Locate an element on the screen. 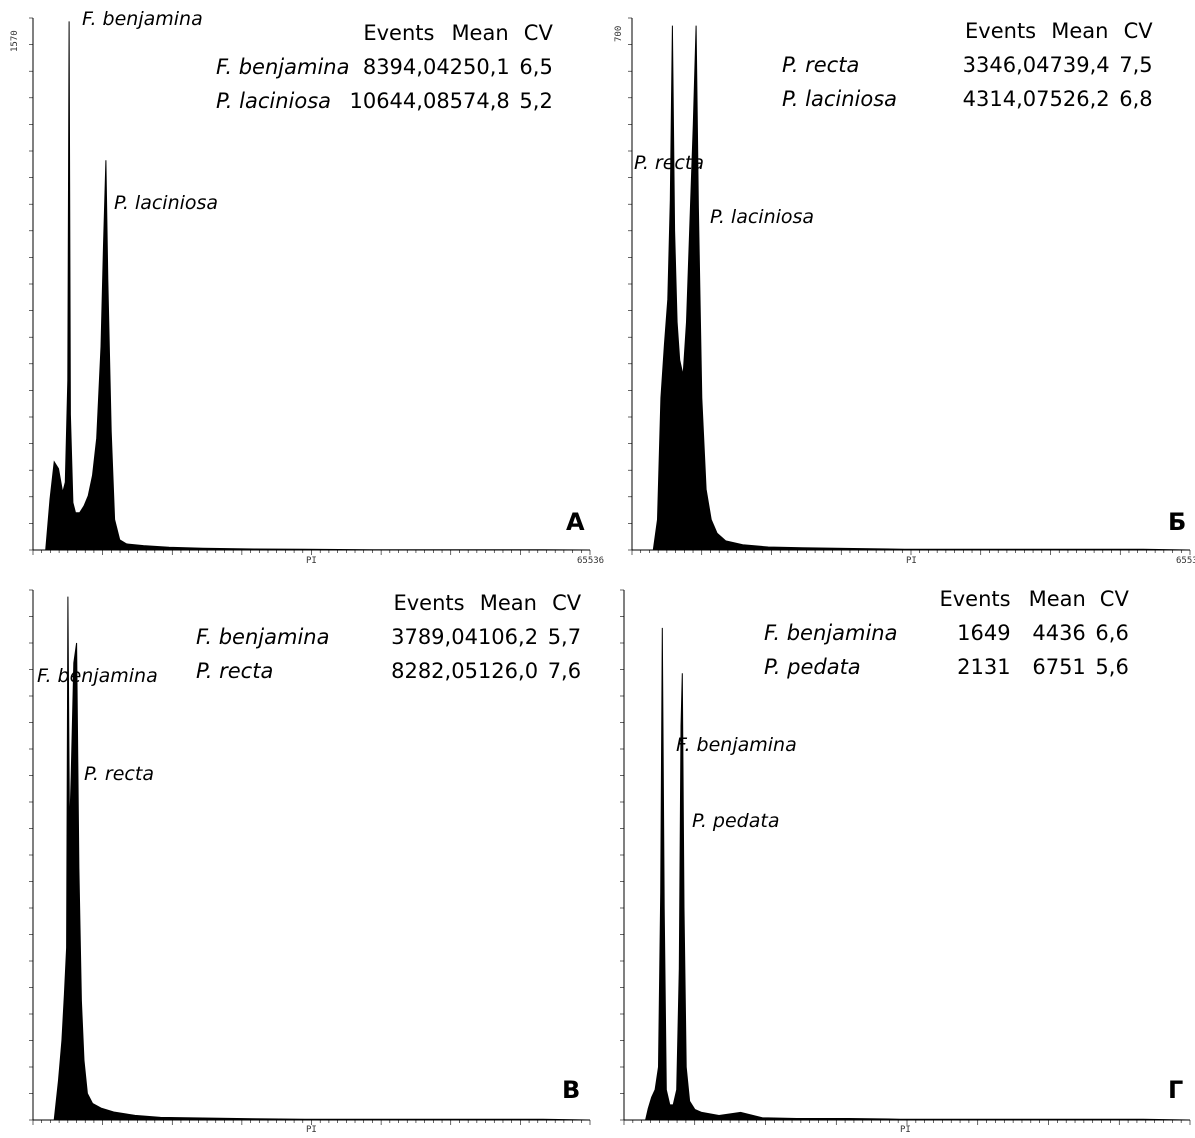  y-max-label: 1570 is located at coordinates (15, 41).